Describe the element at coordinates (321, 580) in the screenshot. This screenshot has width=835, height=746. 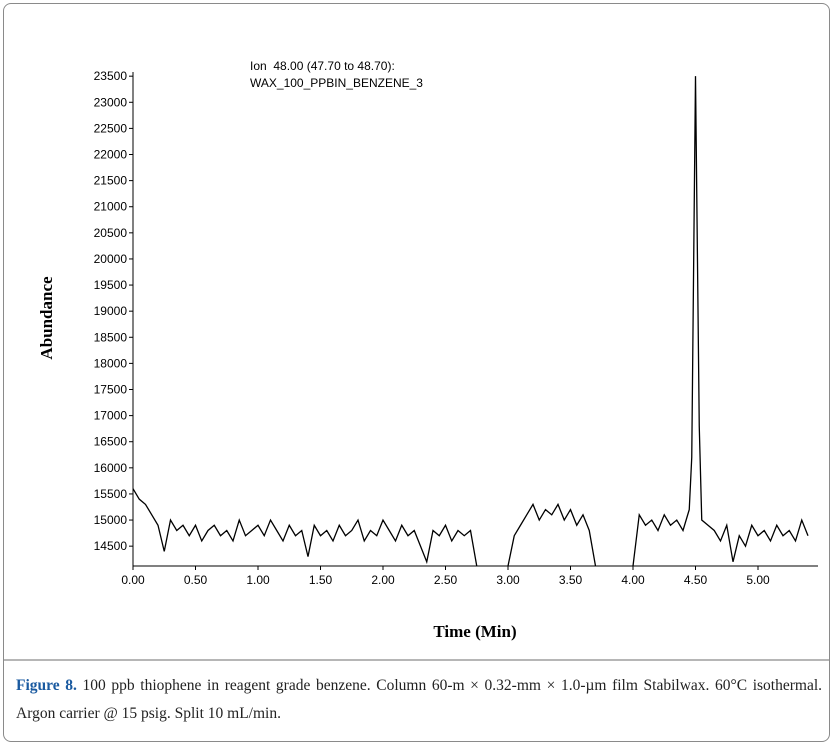
I see `x-tick-label: 1.50` at that location.